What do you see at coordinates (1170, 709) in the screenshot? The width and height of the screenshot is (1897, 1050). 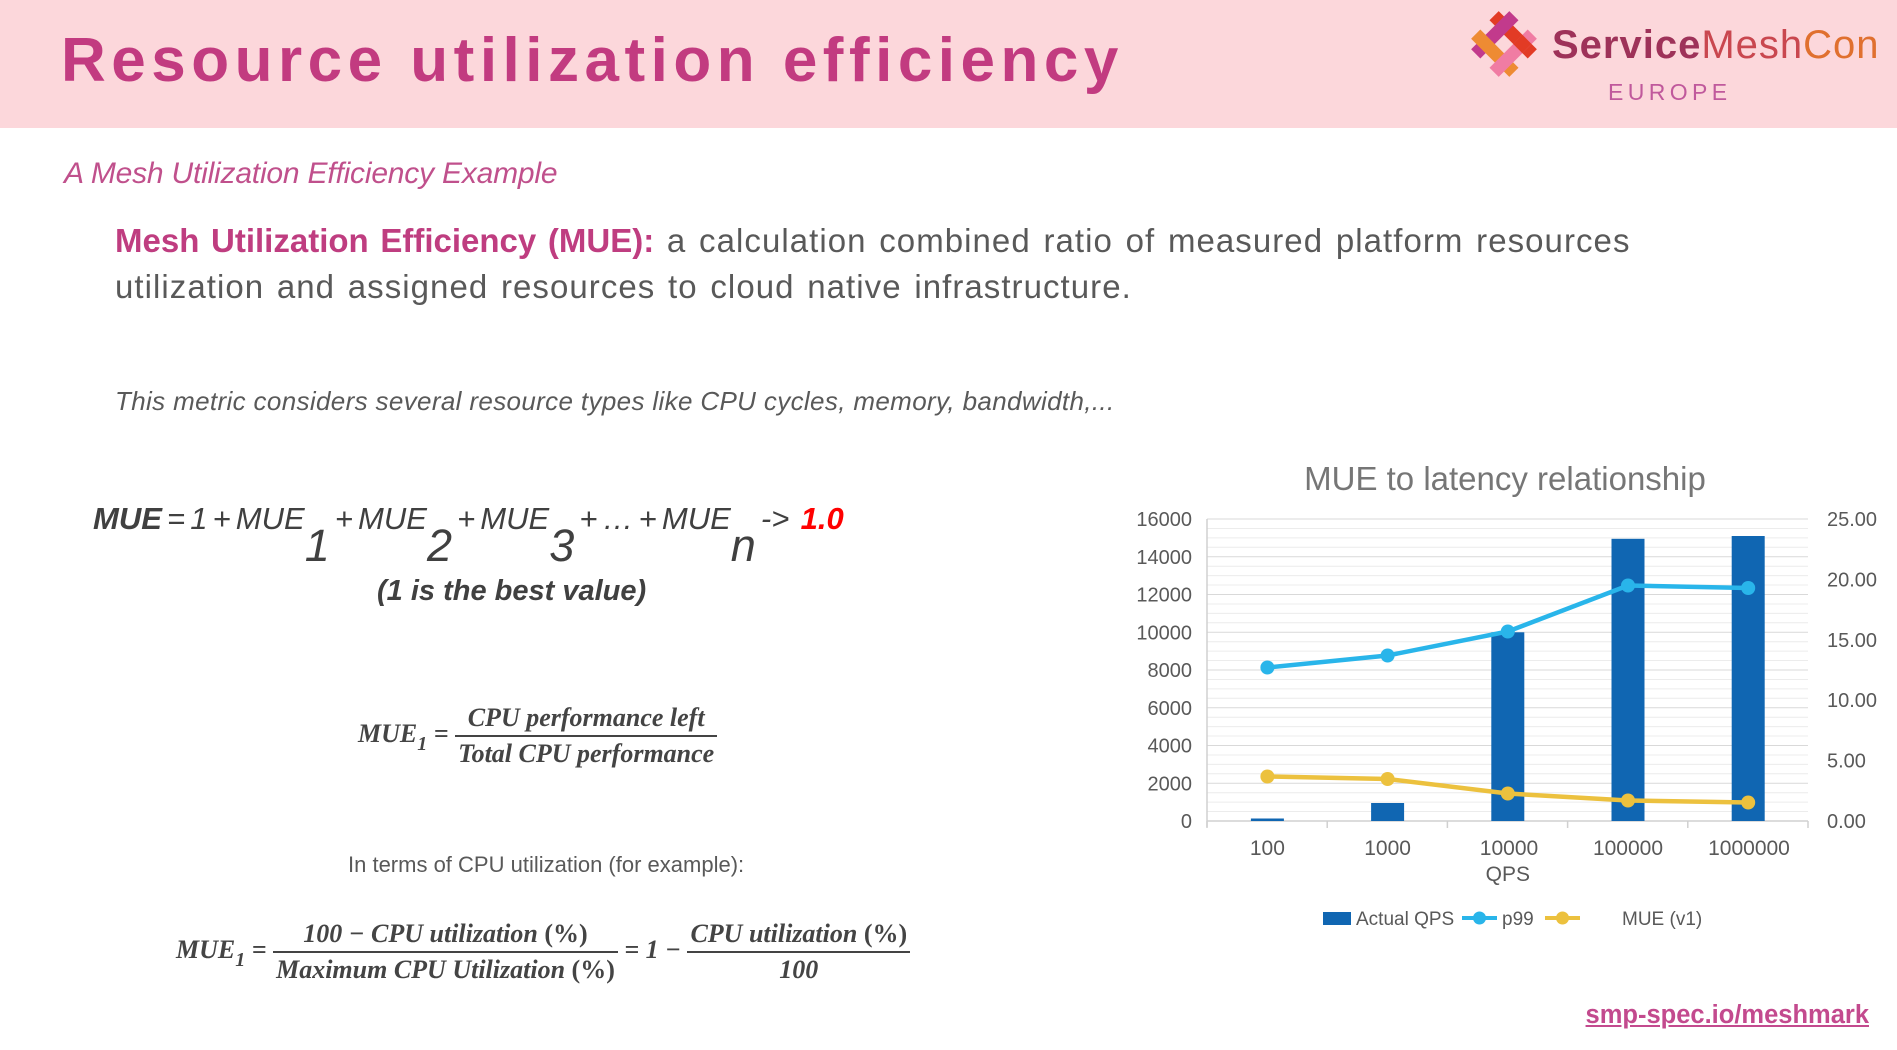 I see `svg-text: 6000` at bounding box center [1170, 709].